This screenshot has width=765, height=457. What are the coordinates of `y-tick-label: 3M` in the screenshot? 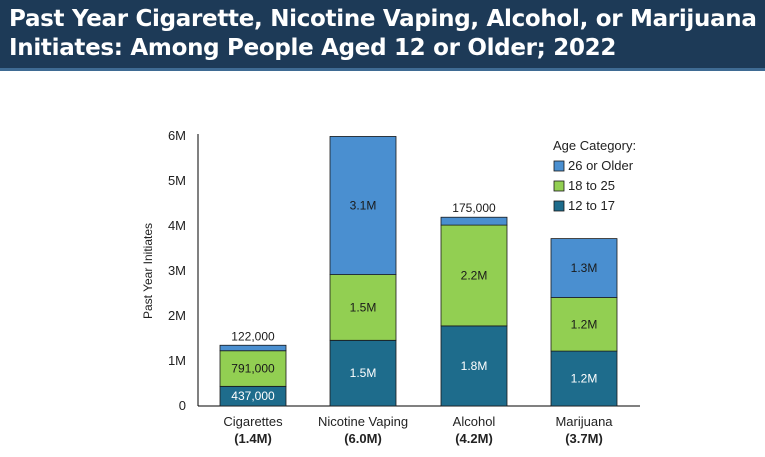 It's located at (177, 270).